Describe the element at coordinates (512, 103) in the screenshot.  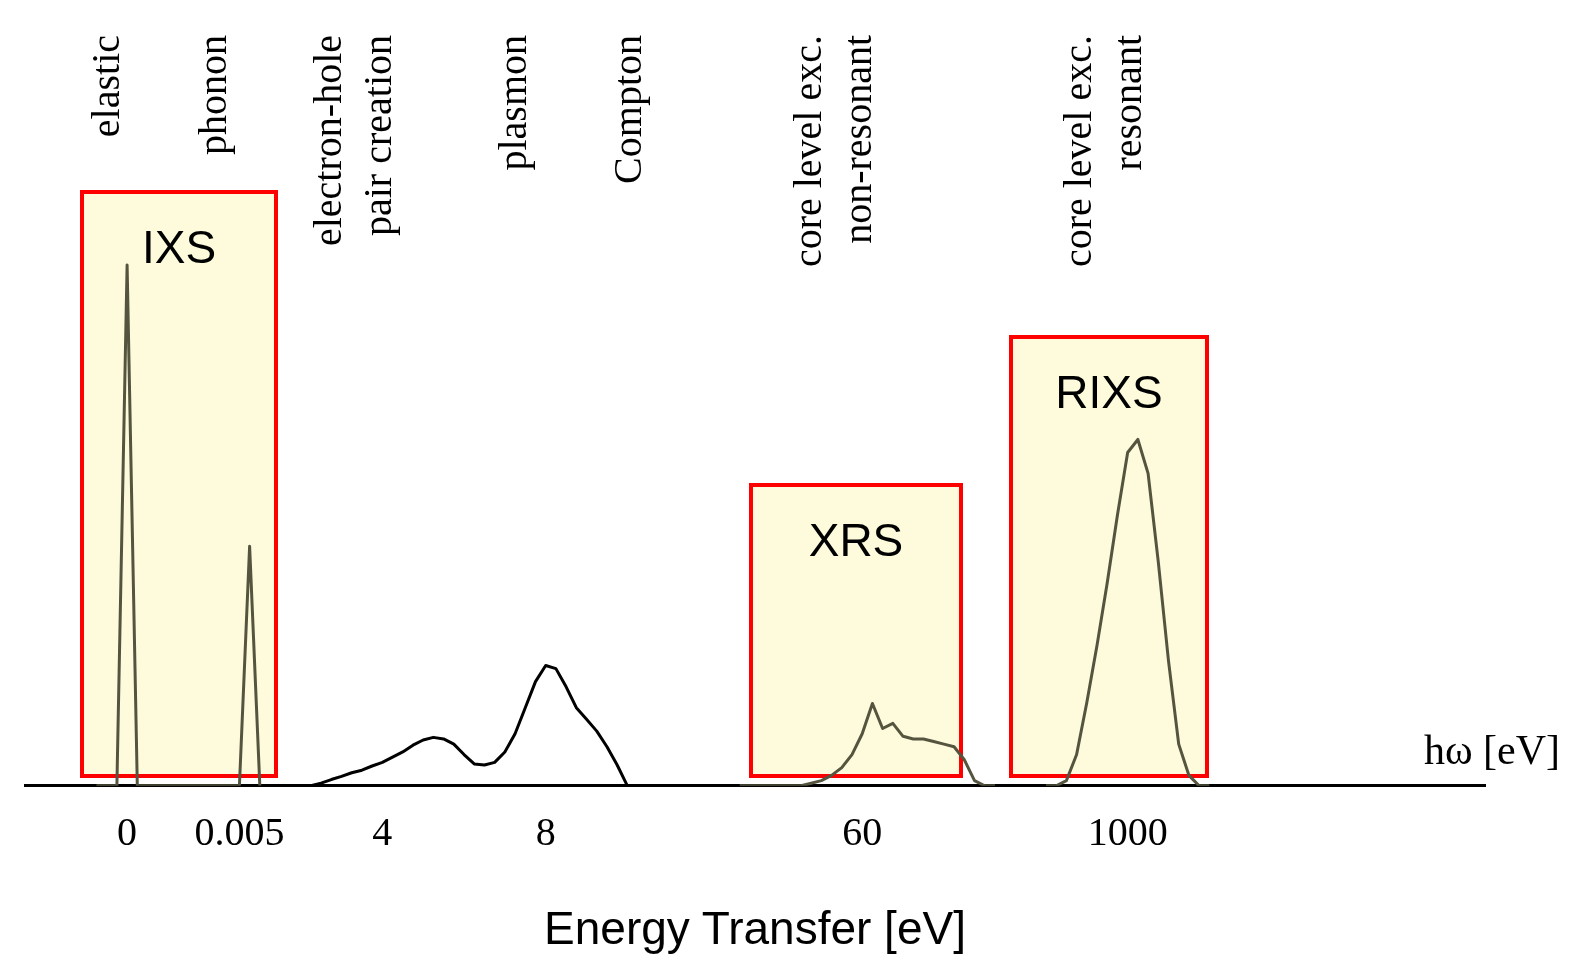
I see `text: plasmon` at that location.